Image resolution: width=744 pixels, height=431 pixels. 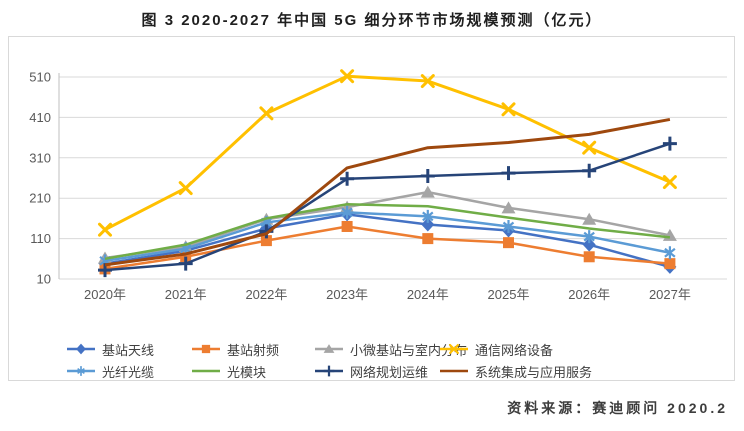 I want to click on legend-label: 系统集成与应用服务, so click(x=534, y=372).